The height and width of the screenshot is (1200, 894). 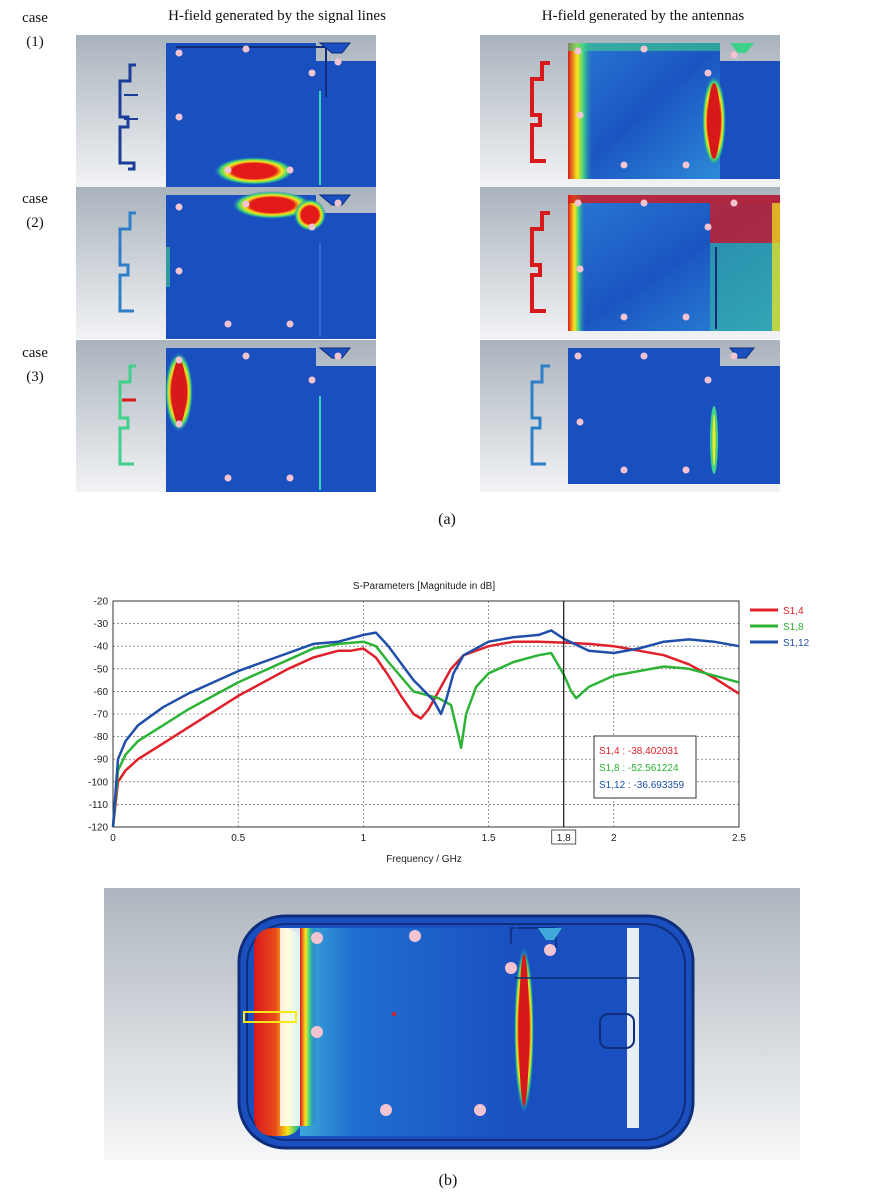 I want to click on x-tick-label: 1.5, so click(x=489, y=838).